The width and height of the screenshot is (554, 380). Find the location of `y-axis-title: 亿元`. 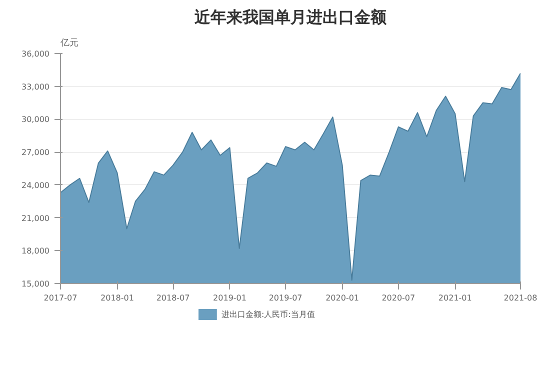

y-axis-title: 亿元 is located at coordinates (69, 43).